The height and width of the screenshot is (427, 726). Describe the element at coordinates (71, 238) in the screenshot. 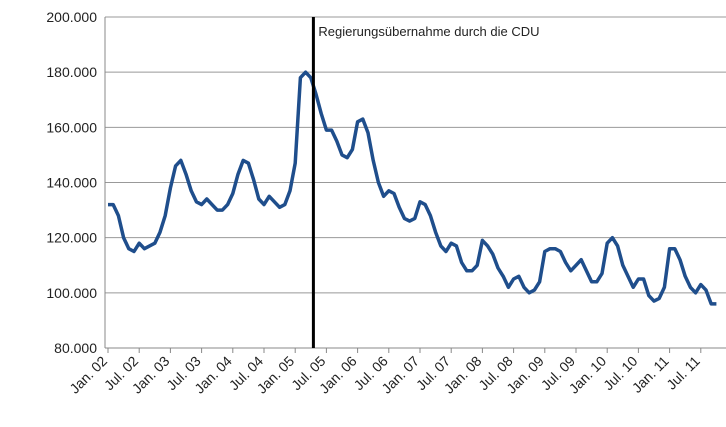

I see `y-tick-label: 120.000` at that location.